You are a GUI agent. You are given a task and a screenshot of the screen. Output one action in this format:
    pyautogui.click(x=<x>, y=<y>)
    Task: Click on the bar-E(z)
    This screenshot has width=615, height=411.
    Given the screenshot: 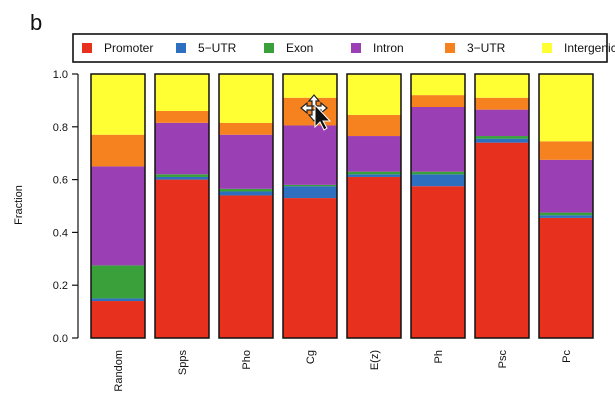 What is the action you would take?
    pyautogui.click(x=374, y=206)
    